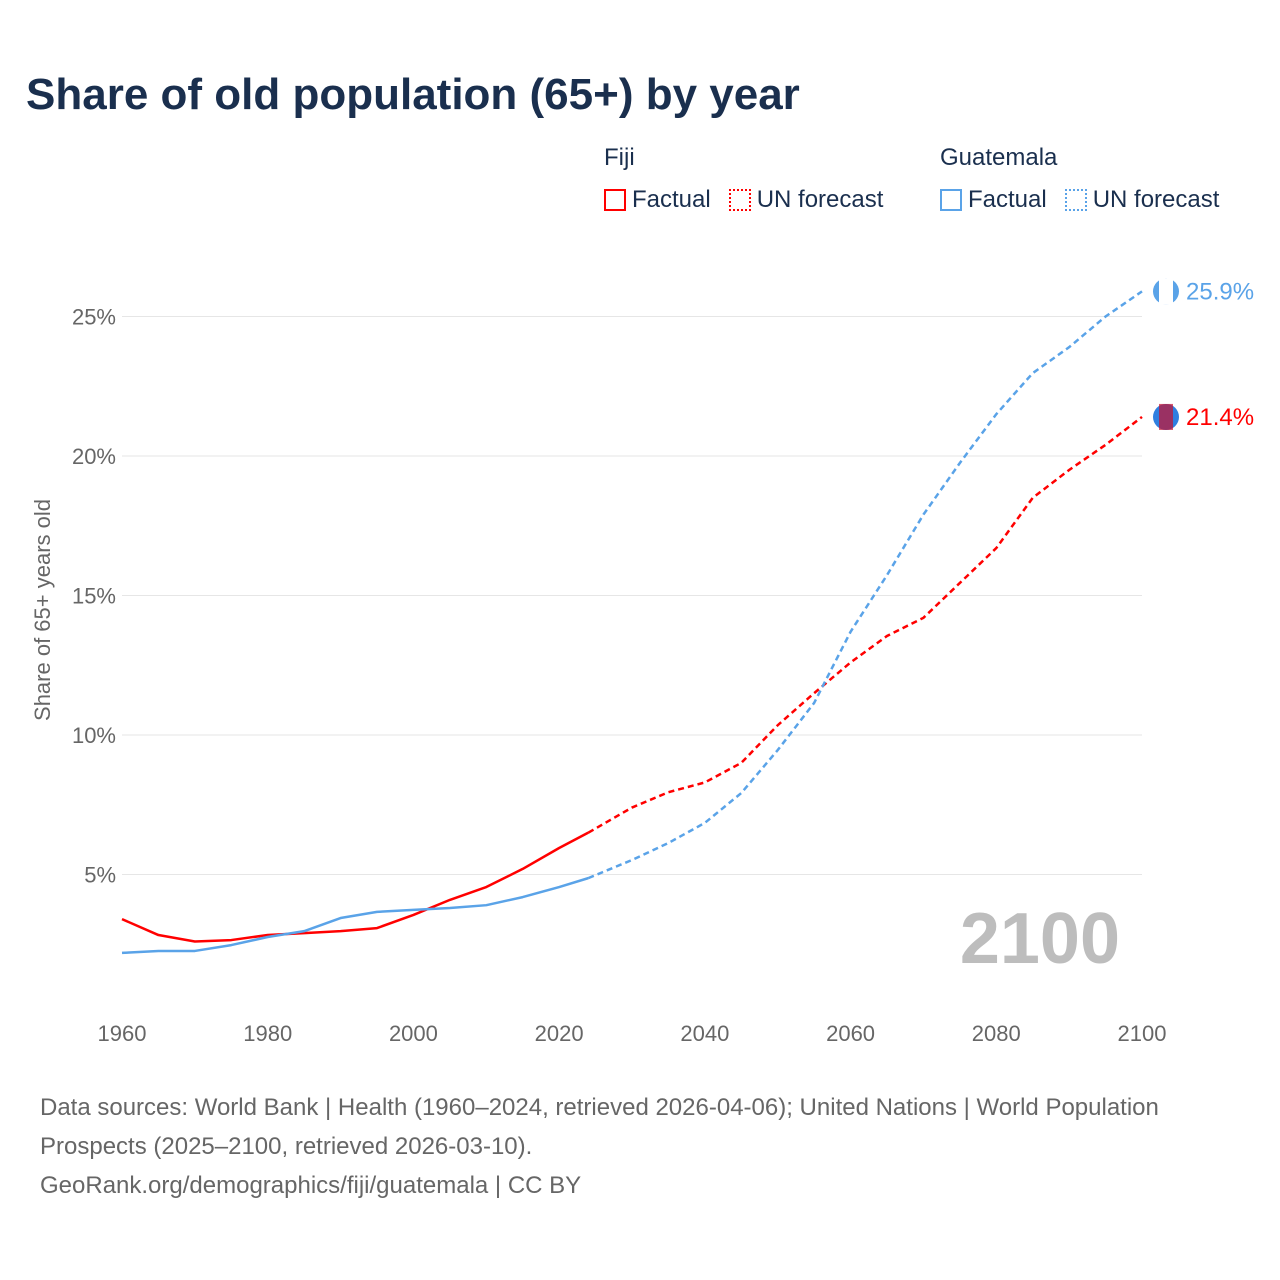 This screenshot has height=1280, width=1280. I want to click on y-tick-label: 5%, so click(100, 875).